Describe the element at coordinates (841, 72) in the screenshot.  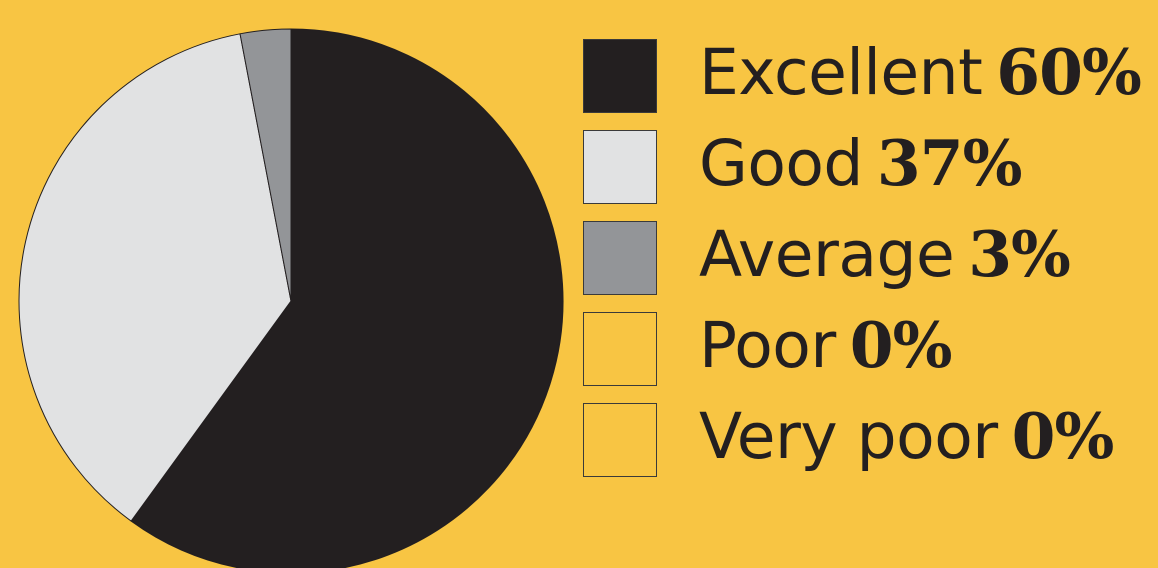
I see `legend-label-excellent: Excellent` at that location.